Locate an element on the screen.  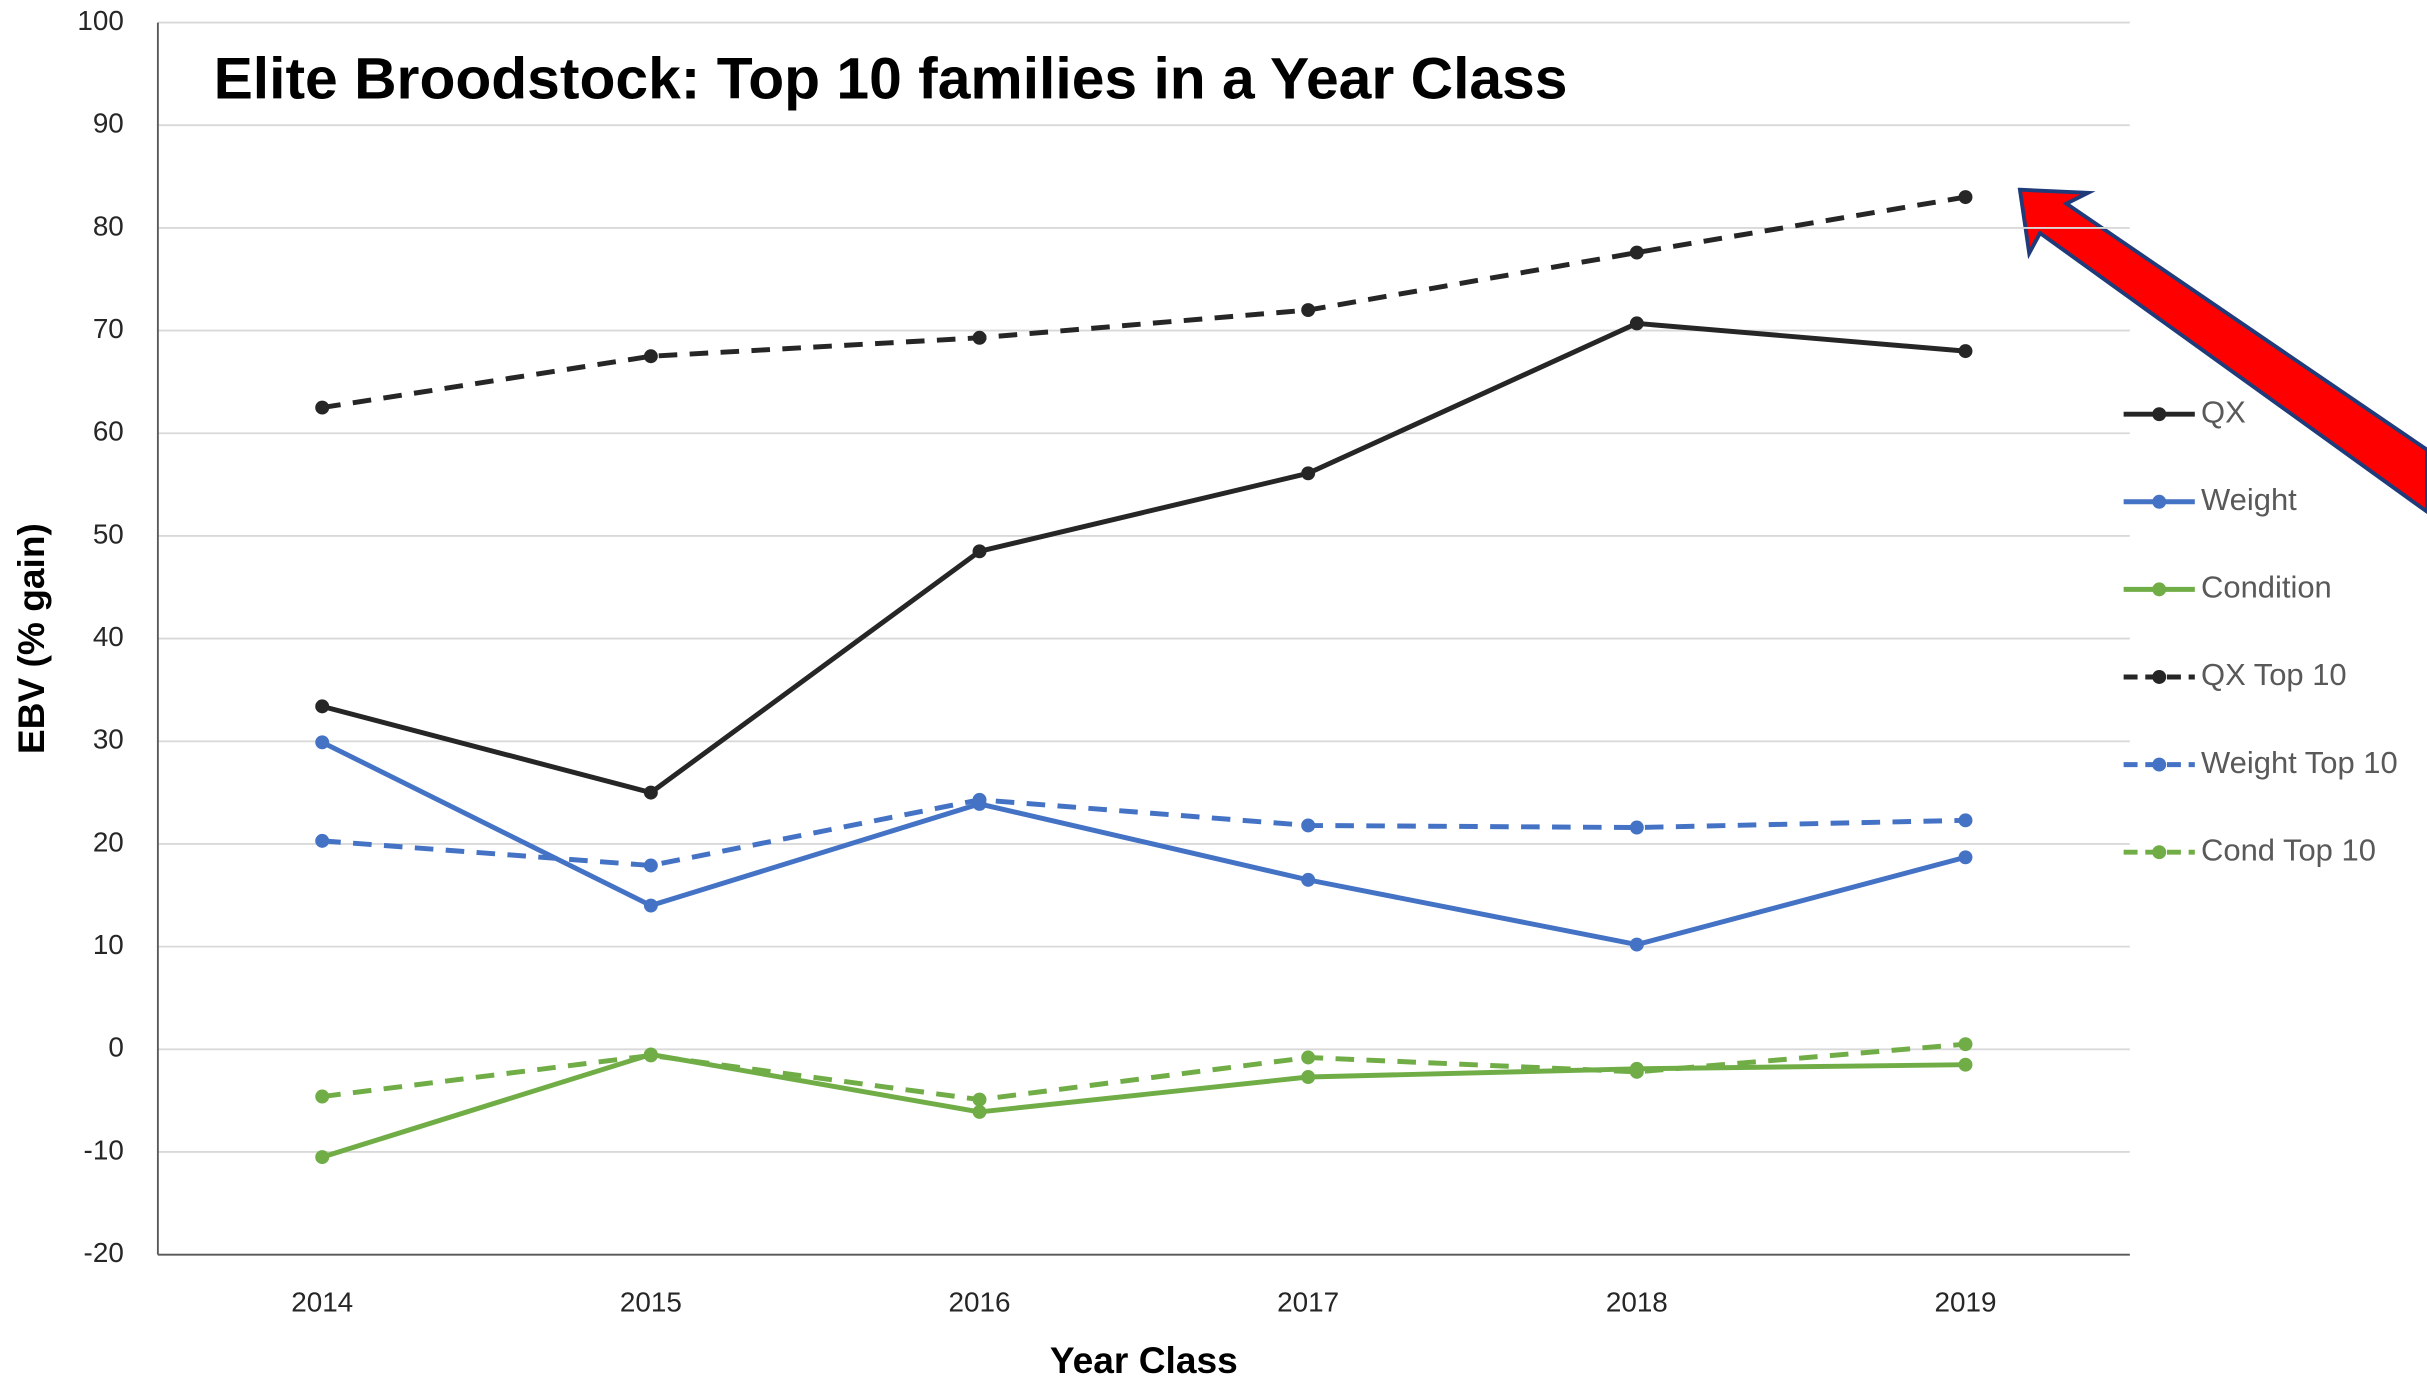
y-tick-label: 30 is located at coordinates (108, 739).